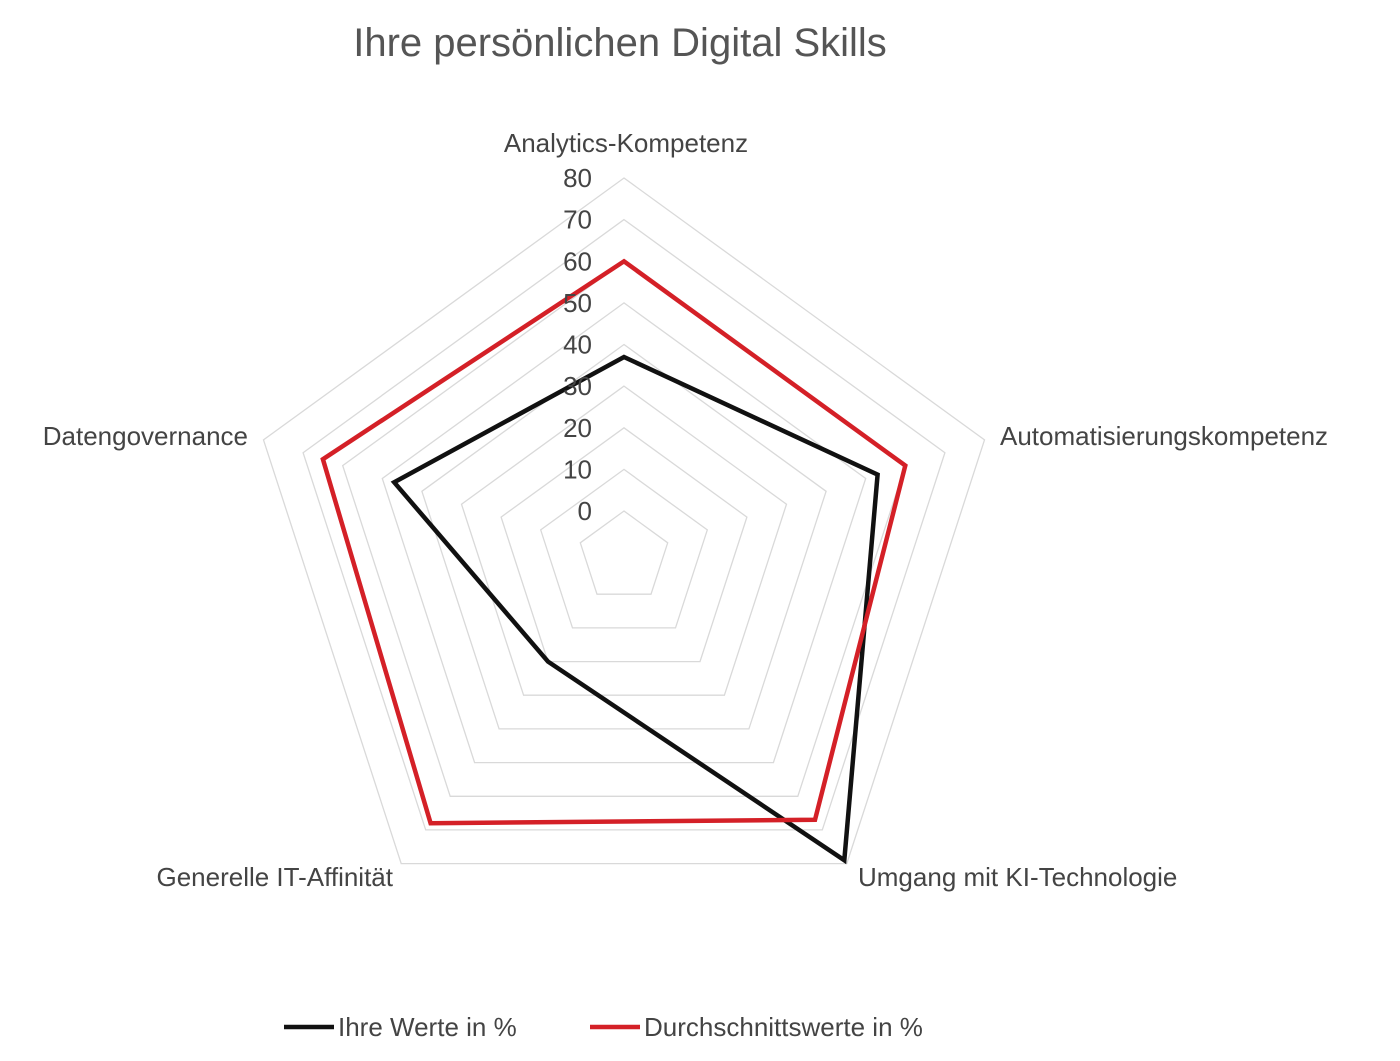 This screenshot has height=1061, width=1400. I want to click on axis-label-1: Automatisierungskompetenz, so click(1164, 436).